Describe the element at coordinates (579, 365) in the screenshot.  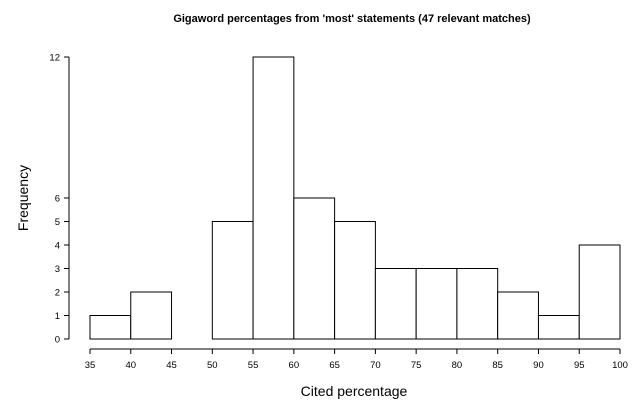
I see `x-tick-label: 95` at that location.